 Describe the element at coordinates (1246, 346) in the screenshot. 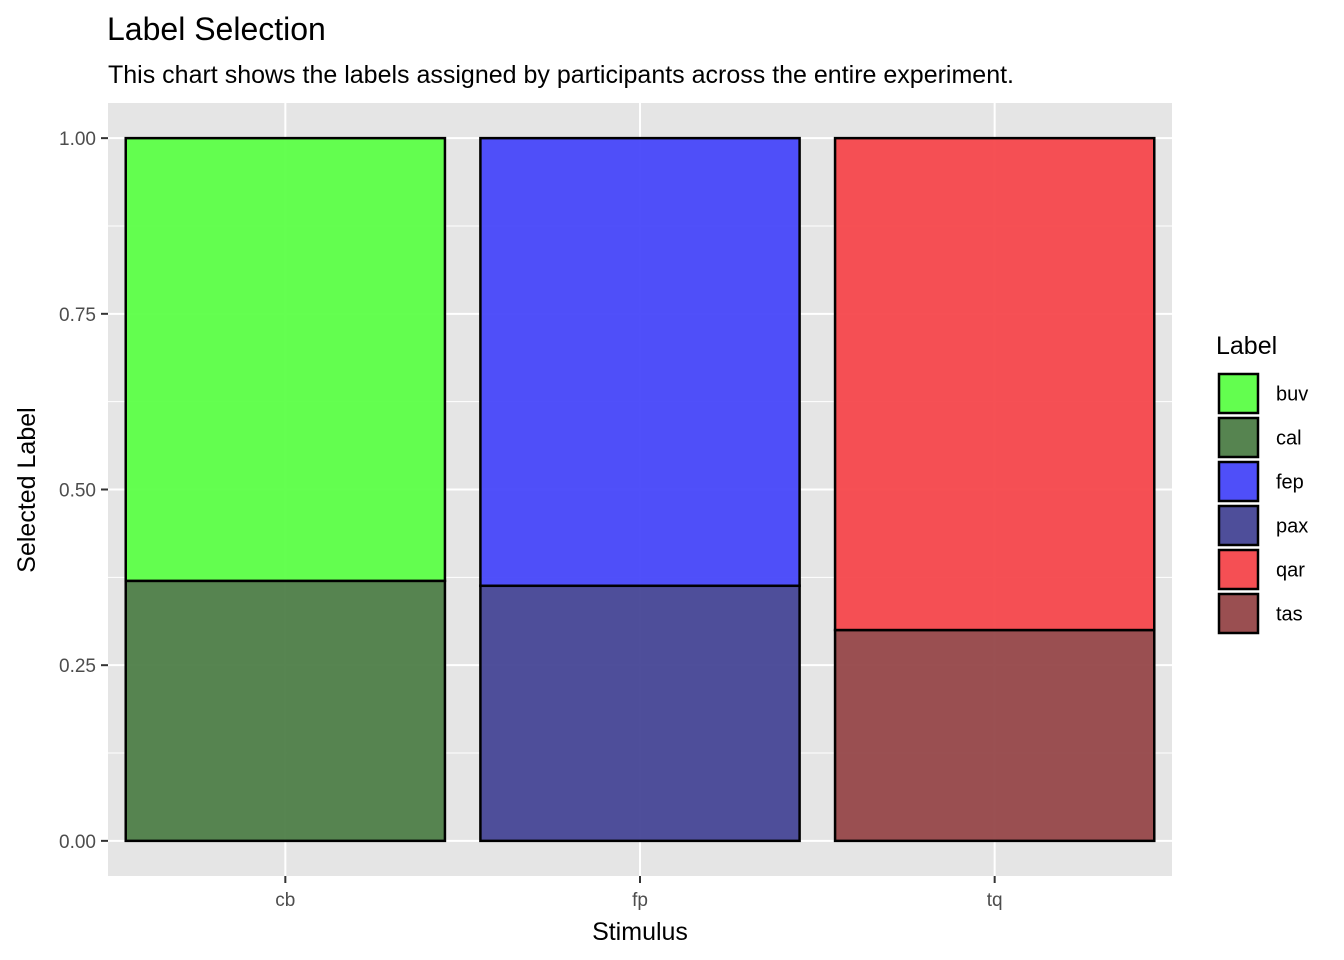

I see `legend-title: Label` at that location.